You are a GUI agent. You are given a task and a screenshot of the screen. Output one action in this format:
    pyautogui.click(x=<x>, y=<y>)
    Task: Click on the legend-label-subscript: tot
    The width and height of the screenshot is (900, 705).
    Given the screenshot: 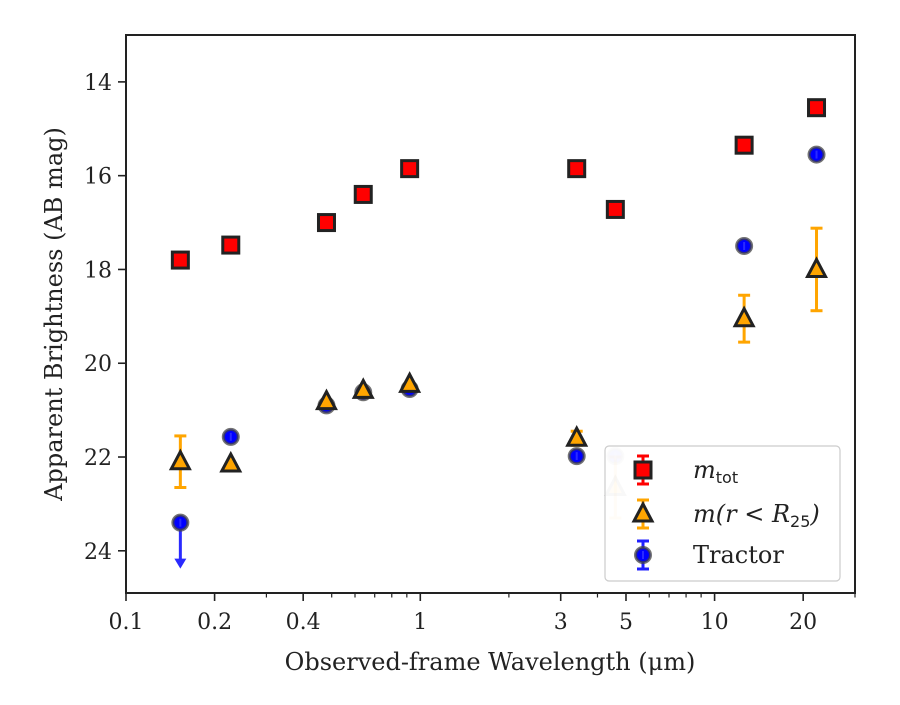 What is the action you would take?
    pyautogui.click(x=727, y=477)
    